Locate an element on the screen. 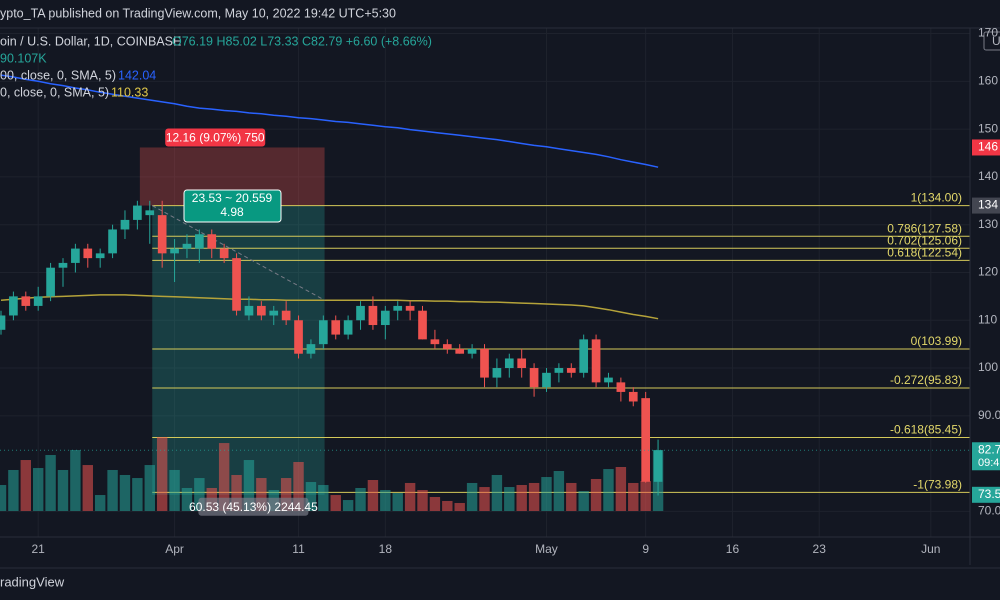 This screenshot has width=1000, height=600. sma200-line is located at coordinates (329, 121).